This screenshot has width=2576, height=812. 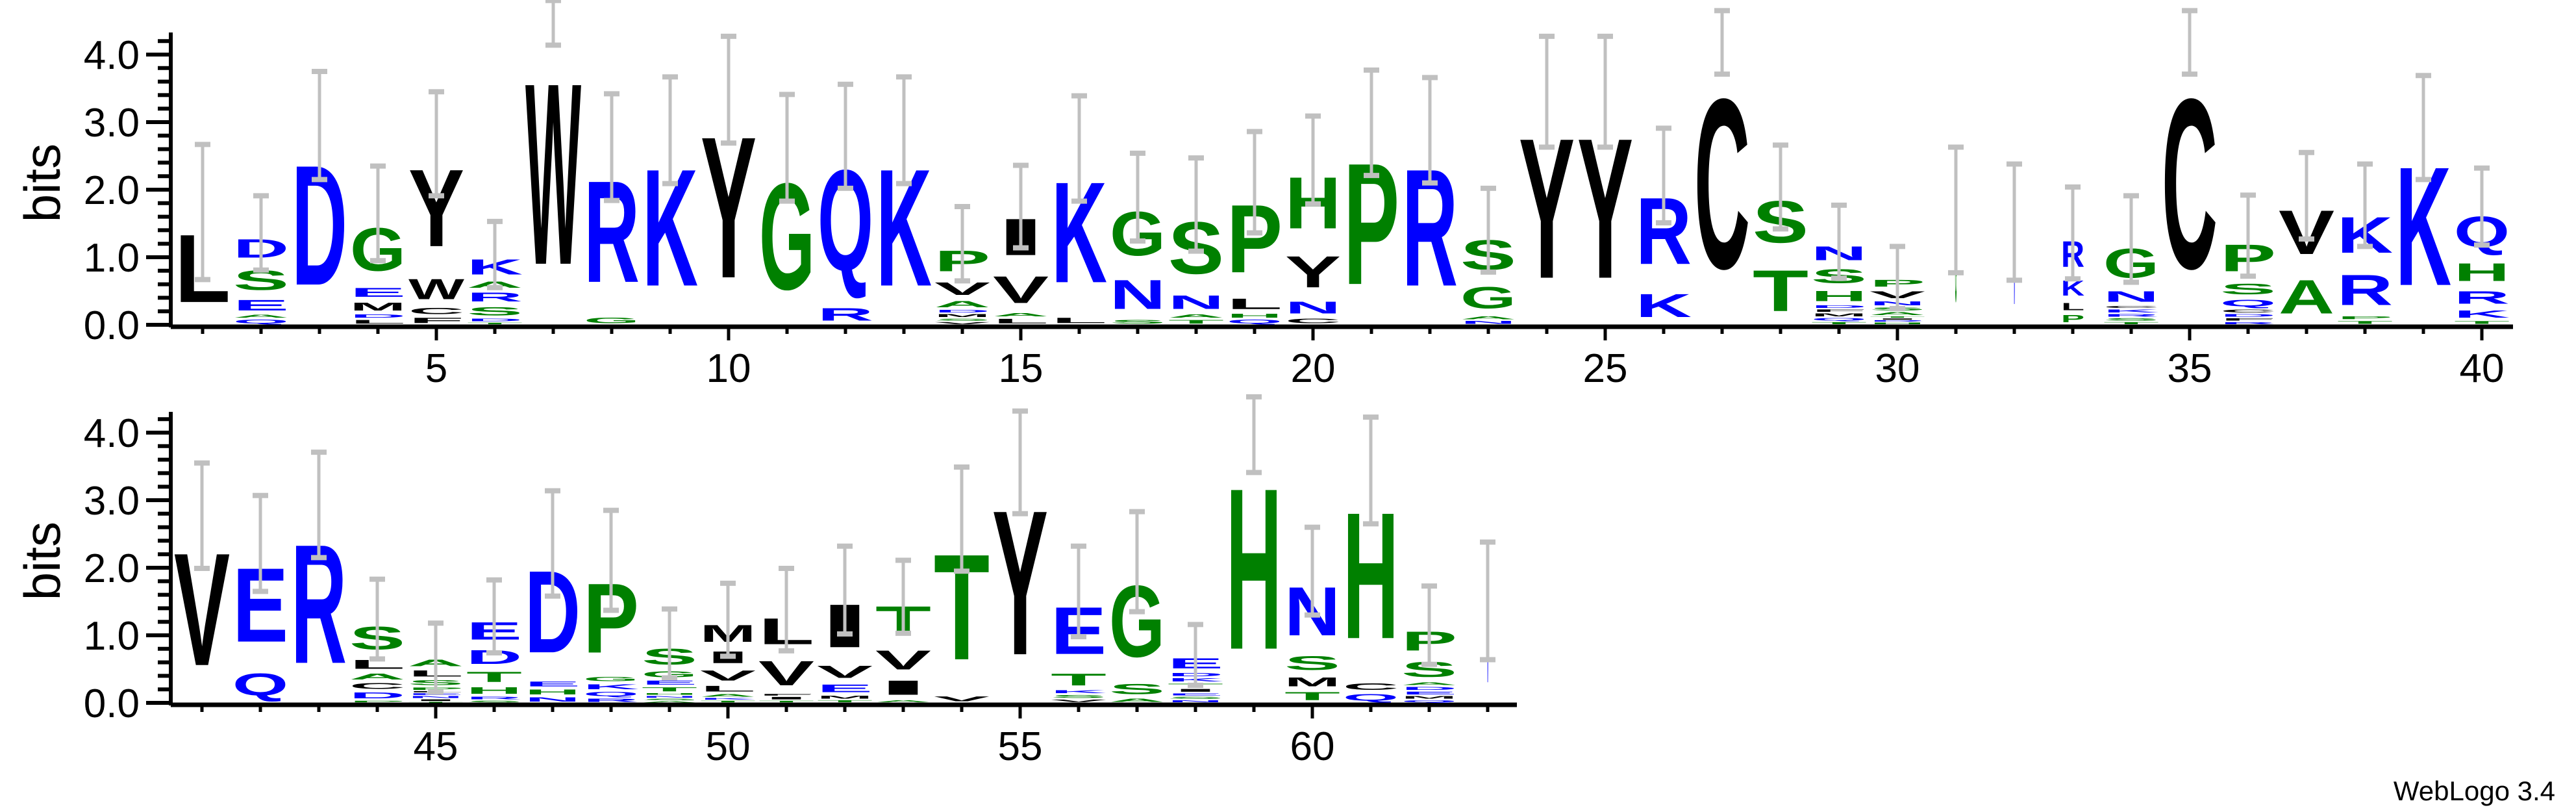 What do you see at coordinates (1780, 233) in the screenshot?
I see `stack-position-28: TS` at bounding box center [1780, 233].